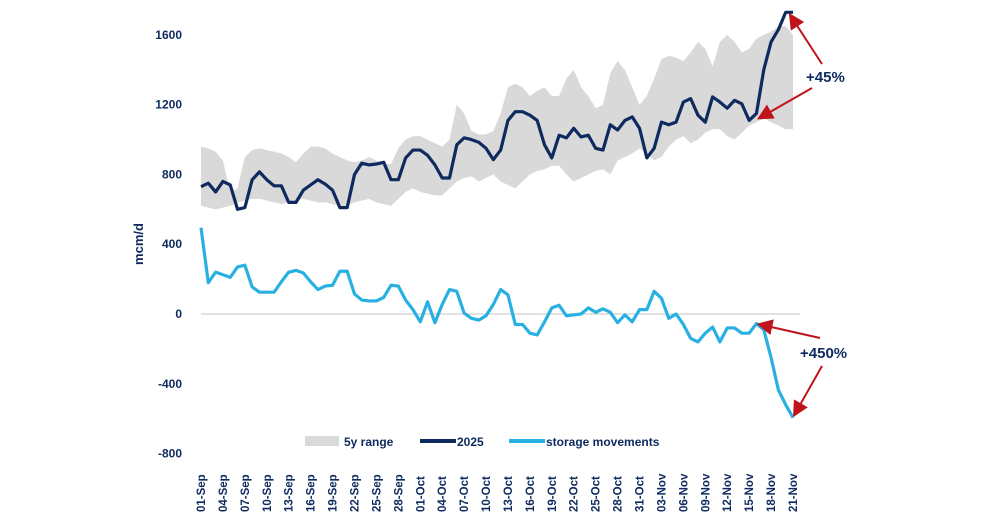 The width and height of the screenshot is (990, 525). What do you see at coordinates (509, 494) in the screenshot?
I see `x-tick-label: 13-Oct` at bounding box center [509, 494].